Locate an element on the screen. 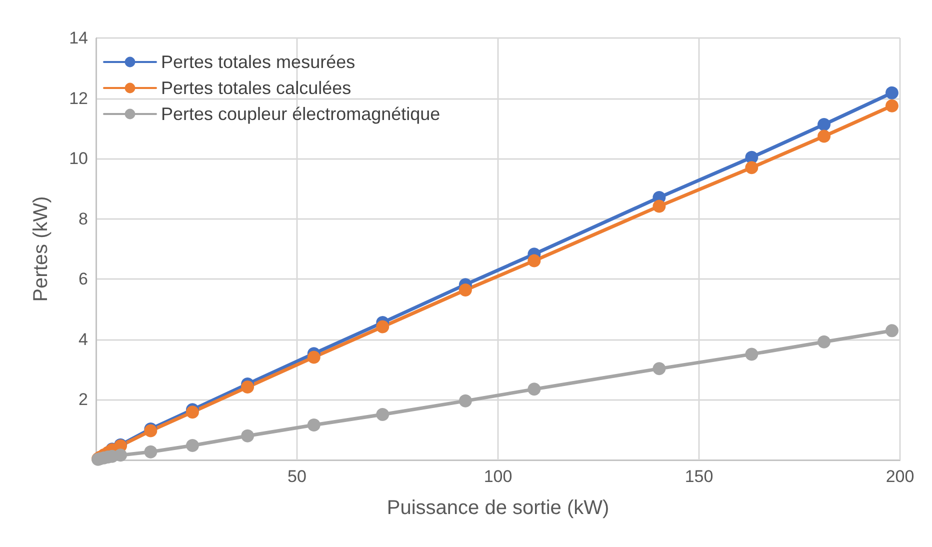 Image resolution: width=932 pixels, height=547 pixels. legend-label: Pertes totales calculées is located at coordinates (256, 88).